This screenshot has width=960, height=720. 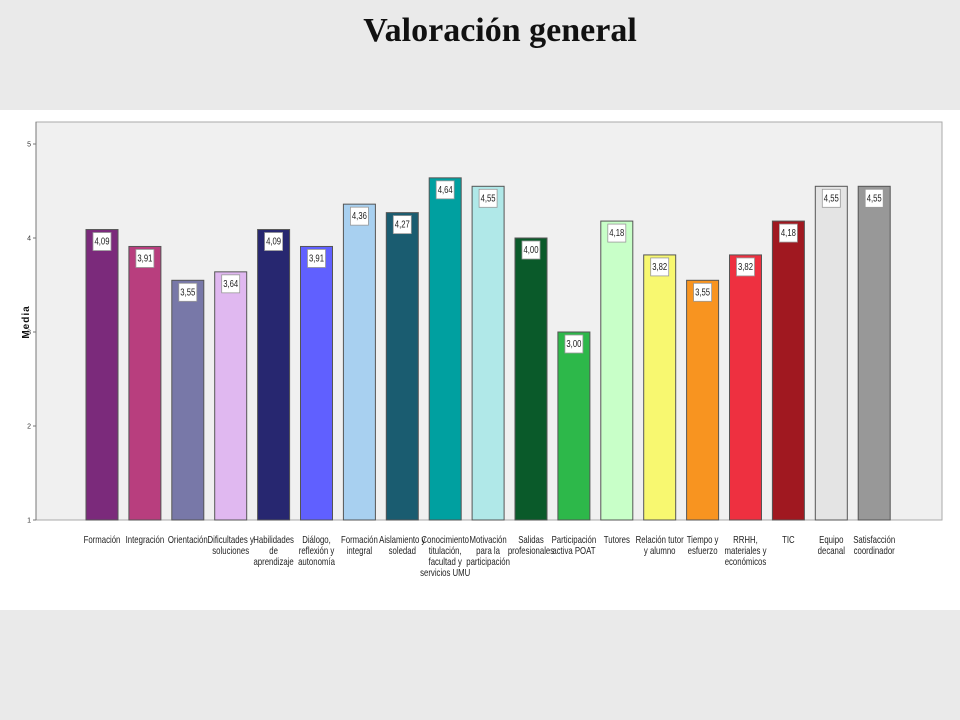 I want to click on category-label-line: Dificultades y, so click(x=231, y=539).